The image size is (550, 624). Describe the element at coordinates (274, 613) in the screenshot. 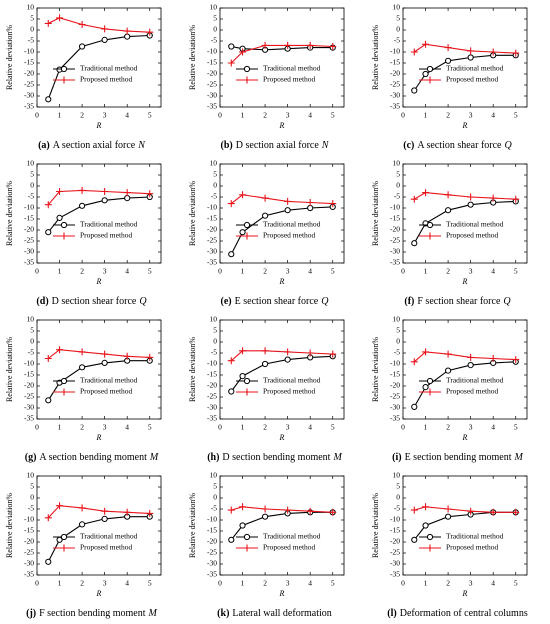

I see `caption: (k) Lateral wall deformation` at that location.